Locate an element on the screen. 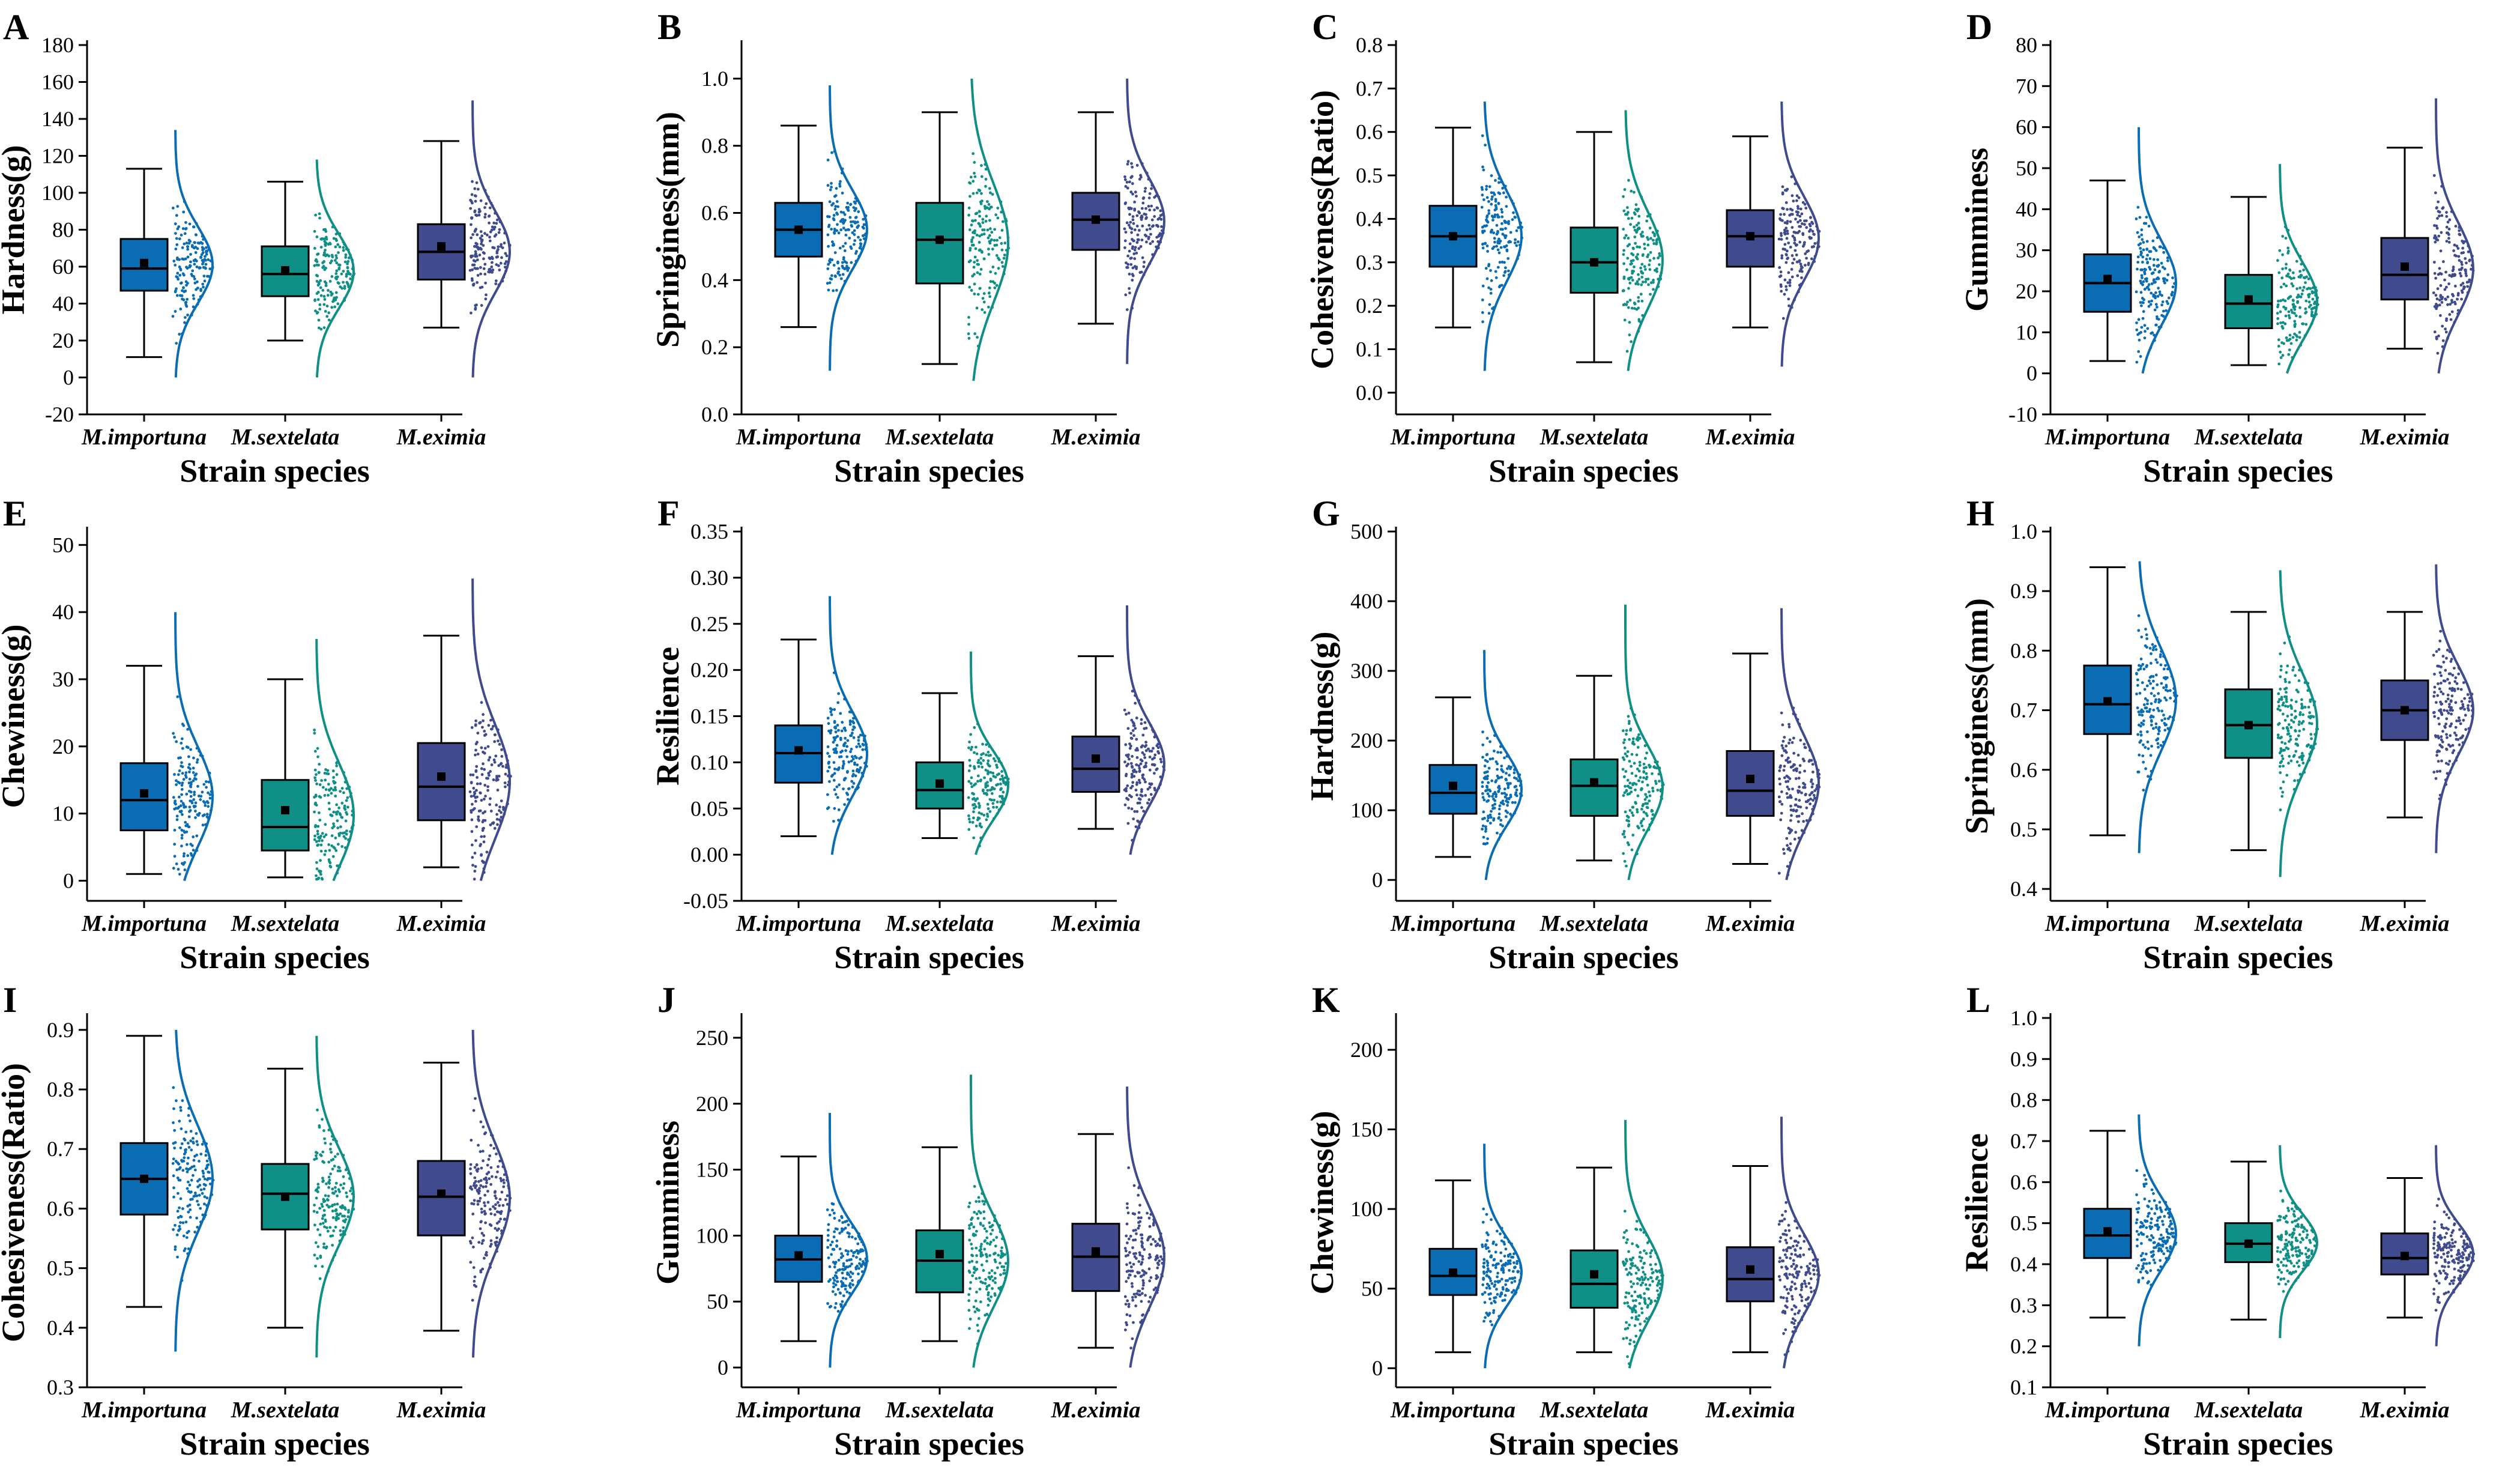 Image resolution: width=2520 pixels, height=1475 pixels. y-tick-label: 100 is located at coordinates (1366, 810).